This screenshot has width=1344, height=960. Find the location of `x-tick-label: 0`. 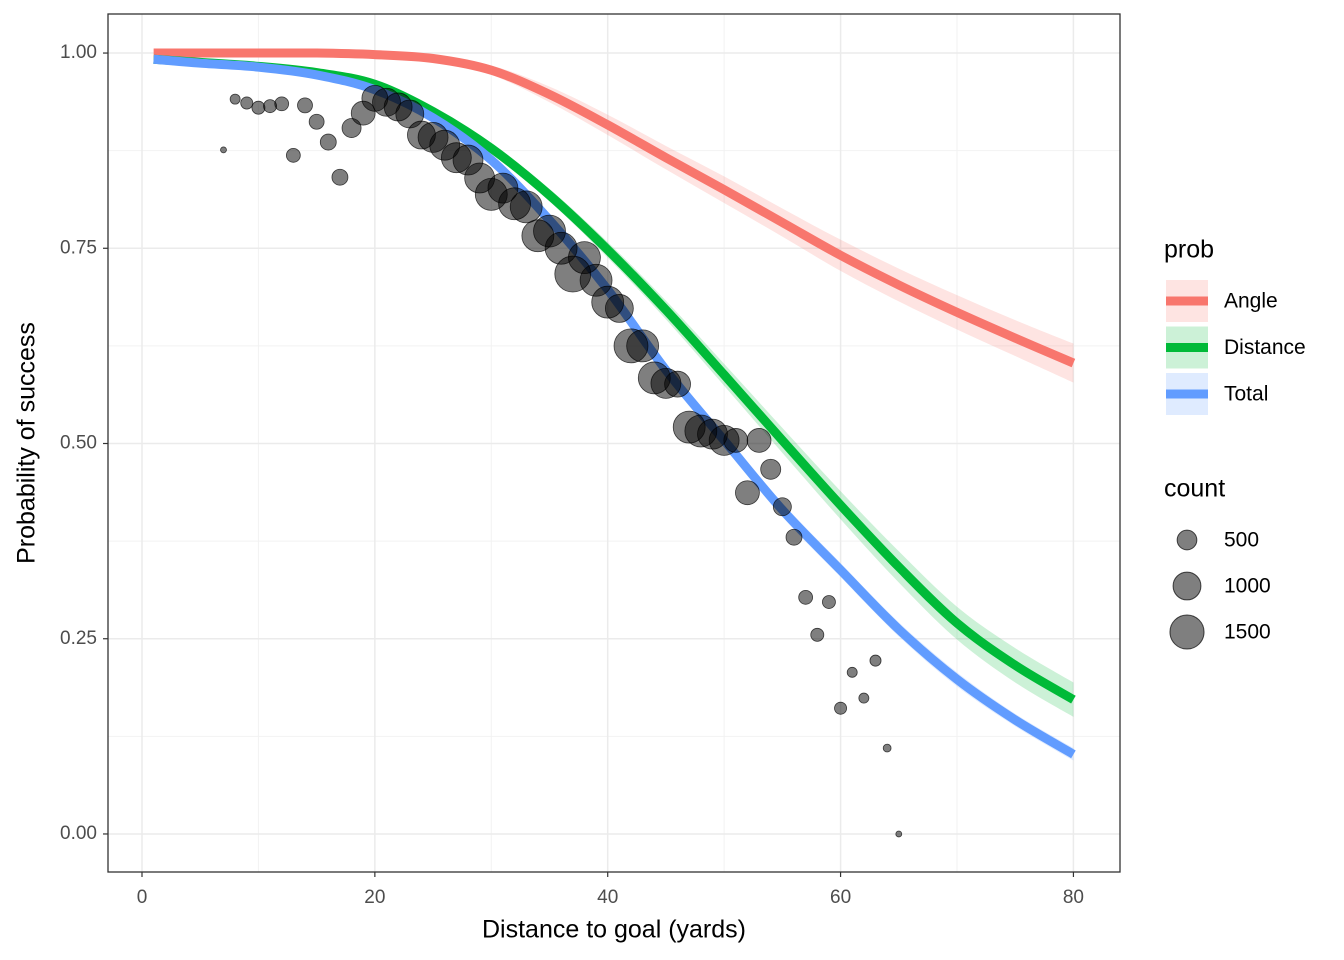

x-tick-label: 0 is located at coordinates (142, 897).